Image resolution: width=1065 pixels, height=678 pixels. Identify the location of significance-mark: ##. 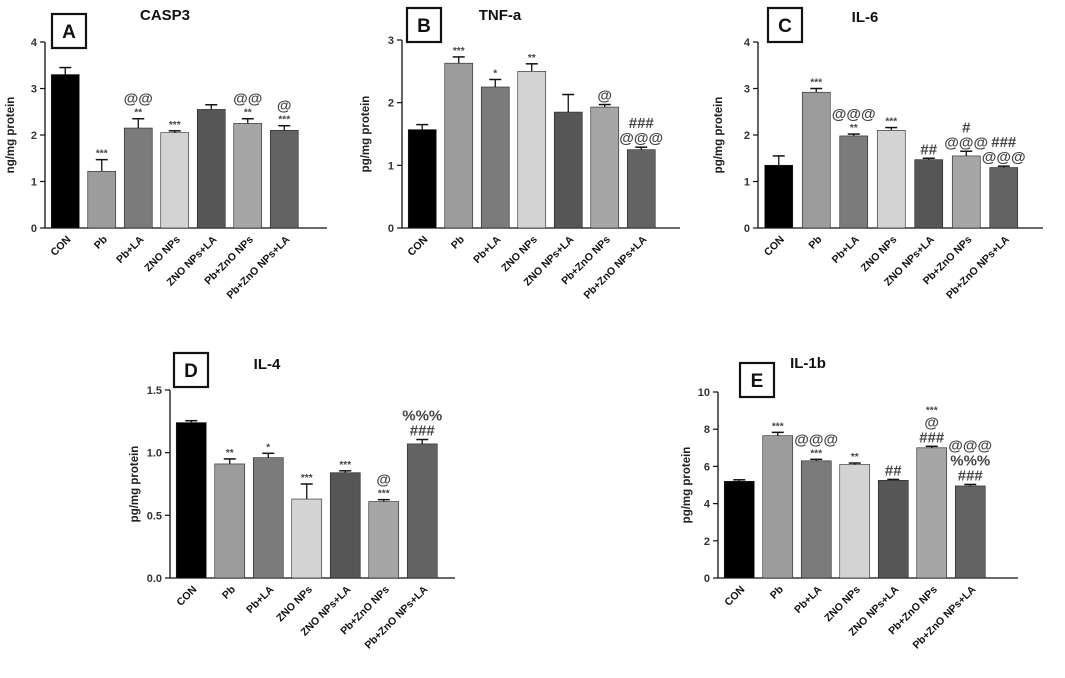
(893, 470).